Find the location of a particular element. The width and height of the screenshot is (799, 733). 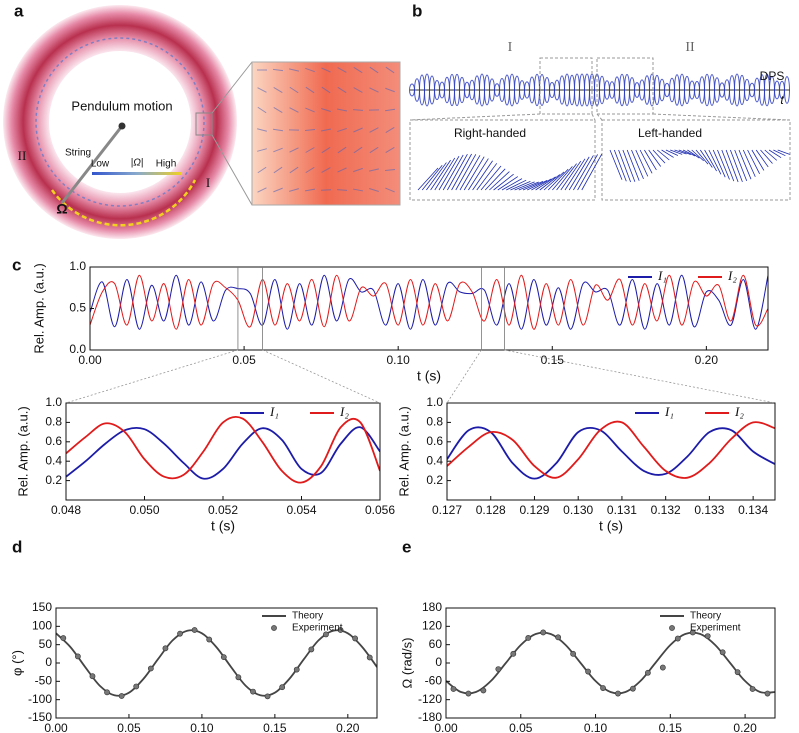

legend-marker is located at coordinates (274, 628).